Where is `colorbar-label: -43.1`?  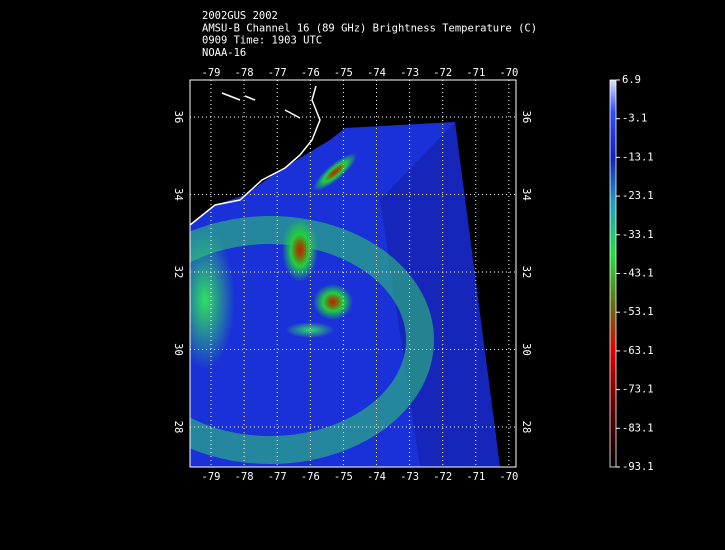
colorbar-label: -43.1 is located at coordinates (638, 274).